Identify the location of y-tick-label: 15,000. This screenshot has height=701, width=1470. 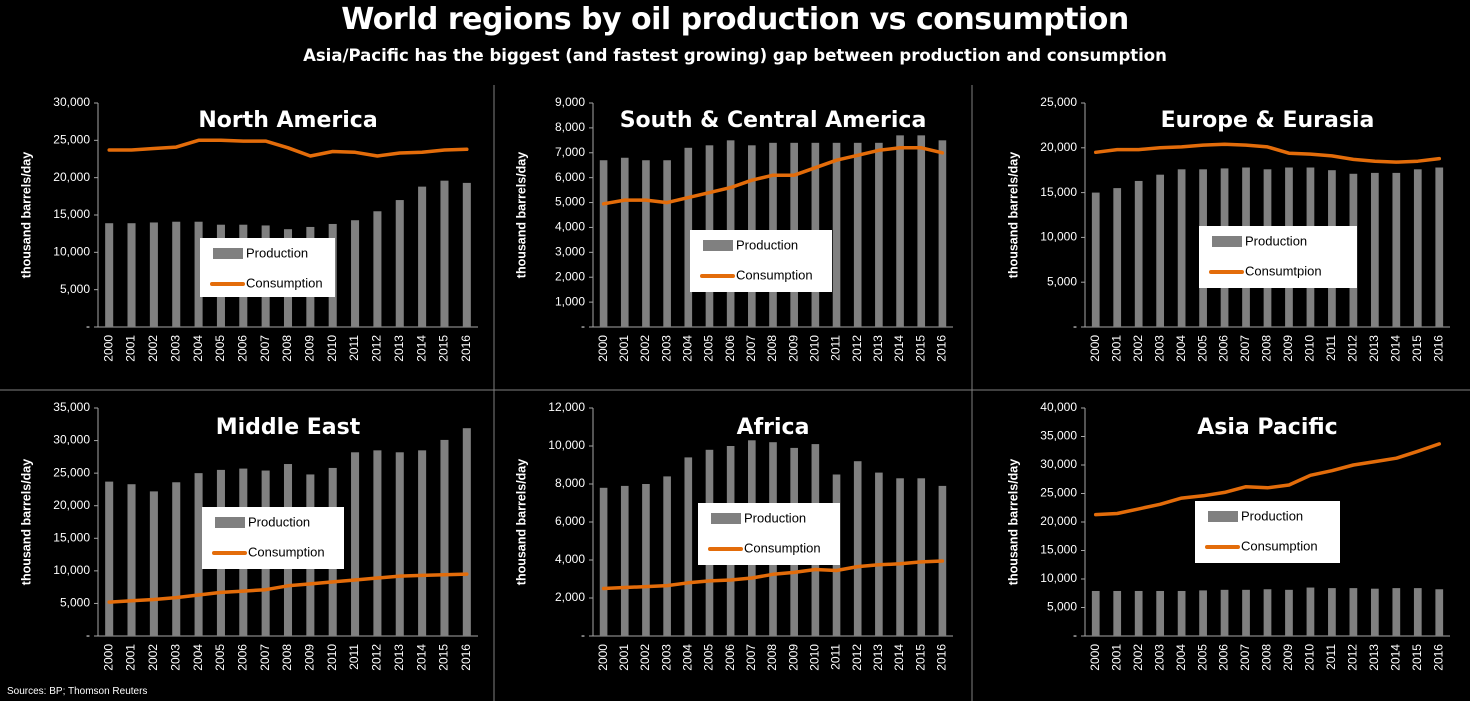
(1058, 550).